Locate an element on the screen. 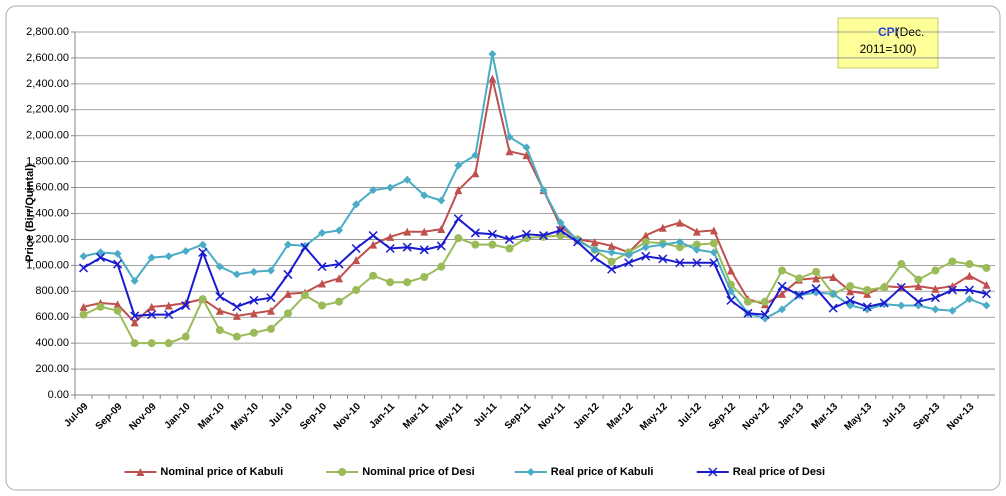  legend-label: Nominal price of Desi is located at coordinates (418, 472).